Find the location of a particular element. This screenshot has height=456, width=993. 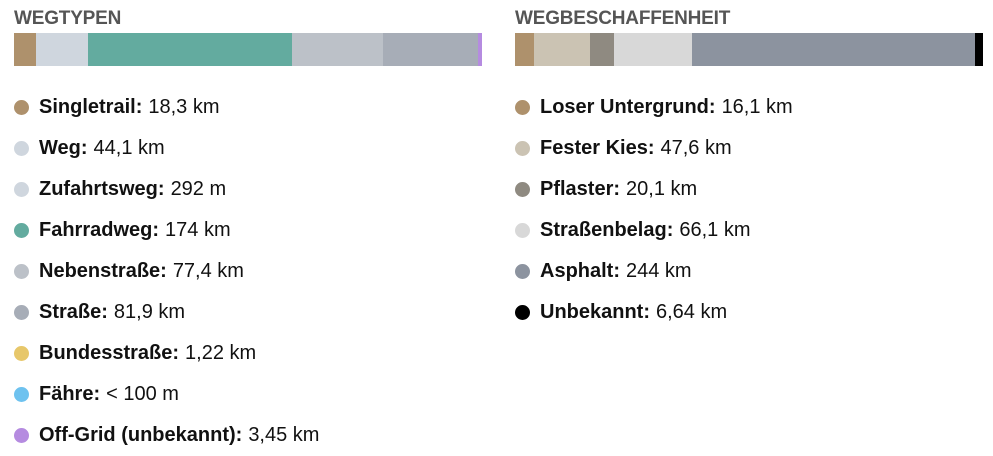

legend-item-label: Pflaster: is located at coordinates (580, 189).